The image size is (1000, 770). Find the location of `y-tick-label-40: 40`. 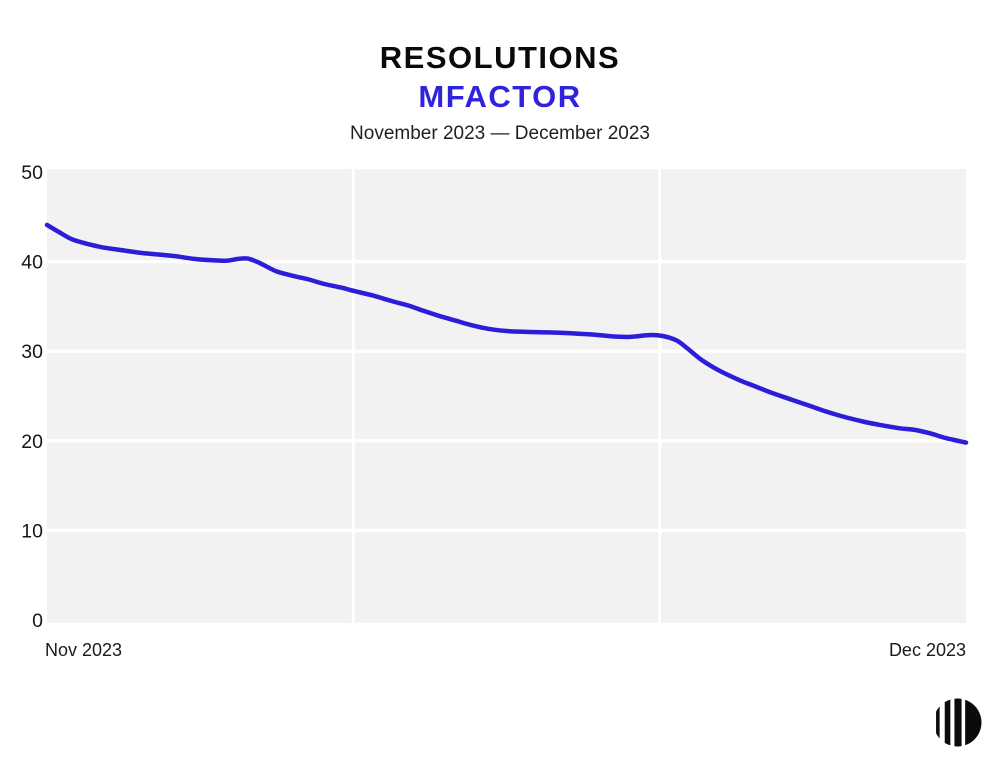

y-tick-label-40: 40 is located at coordinates (32, 263).